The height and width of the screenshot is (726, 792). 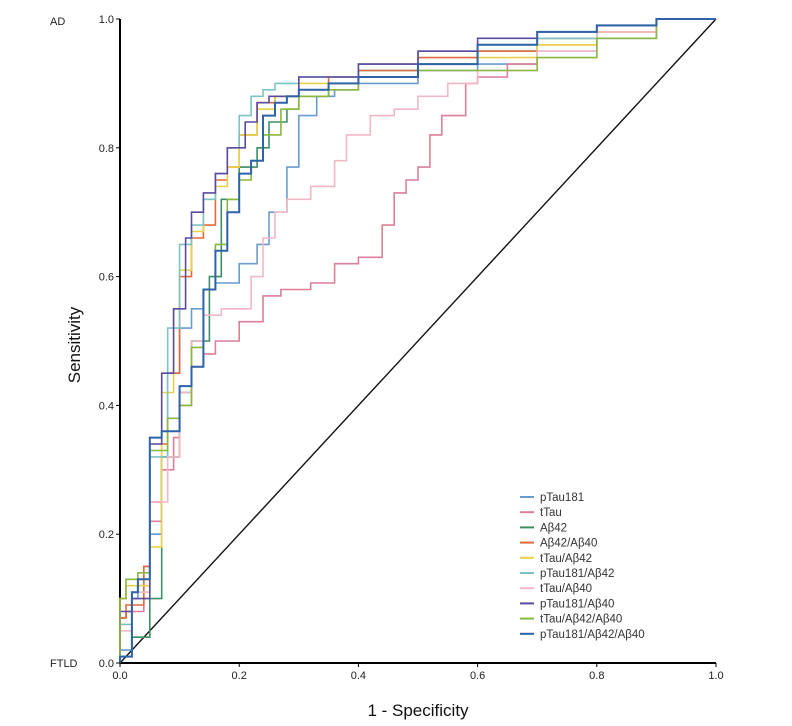 What do you see at coordinates (418, 710) in the screenshot?
I see `x-axis-title: 1 - Specificity` at bounding box center [418, 710].